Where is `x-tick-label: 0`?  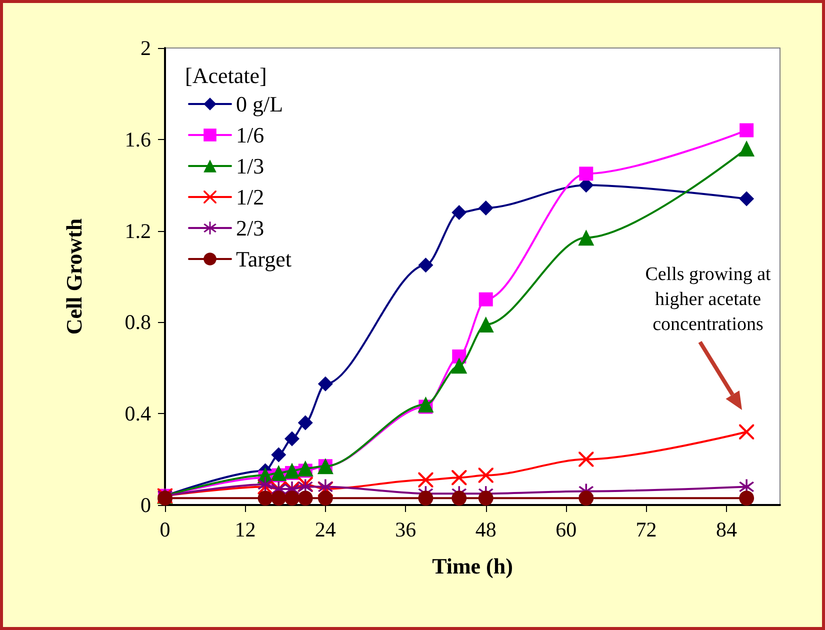 x-tick-label: 0 is located at coordinates (165, 530).